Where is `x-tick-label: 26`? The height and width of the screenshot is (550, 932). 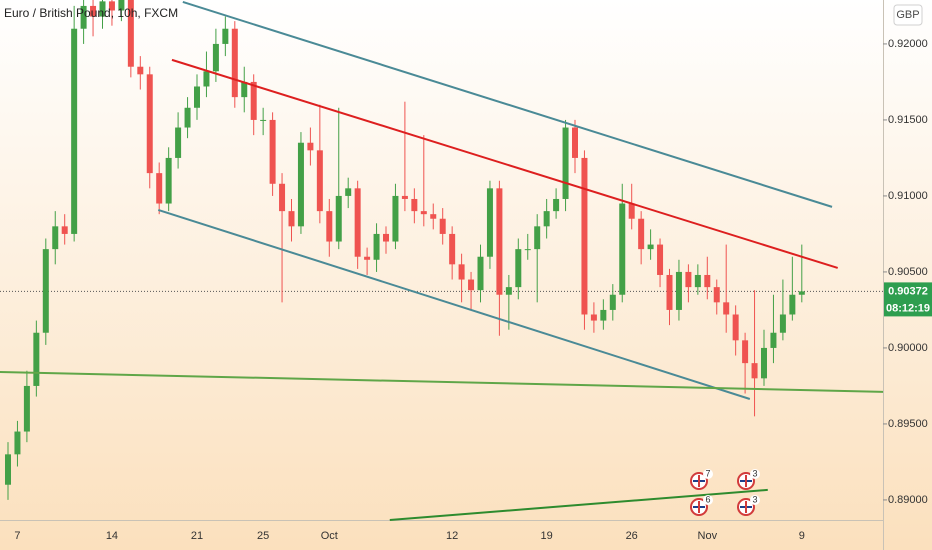
x-tick-label: 26 is located at coordinates (632, 536).